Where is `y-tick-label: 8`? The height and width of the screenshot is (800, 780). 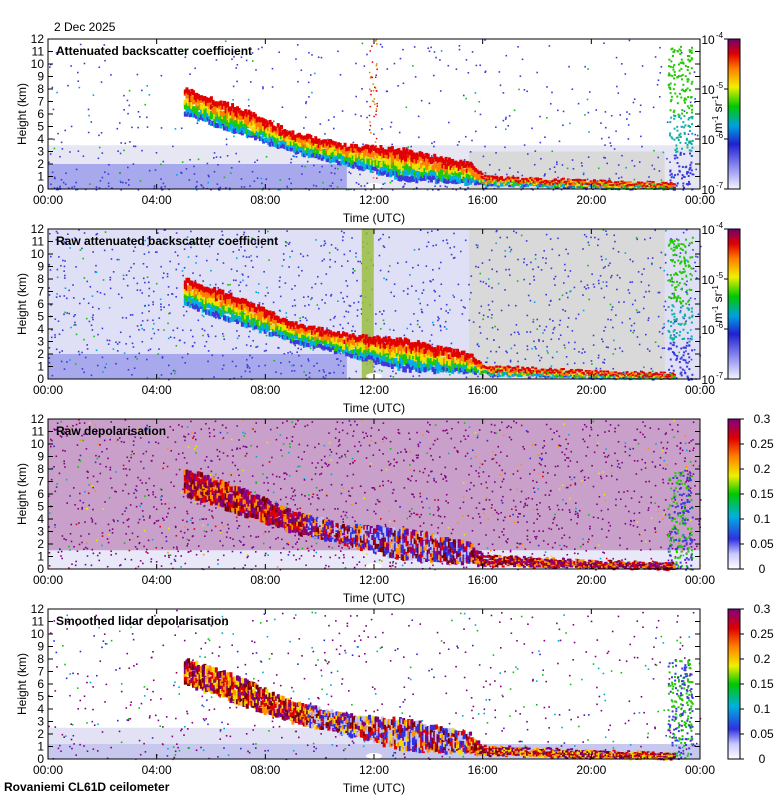
y-tick-label: 8 is located at coordinates (40, 89).